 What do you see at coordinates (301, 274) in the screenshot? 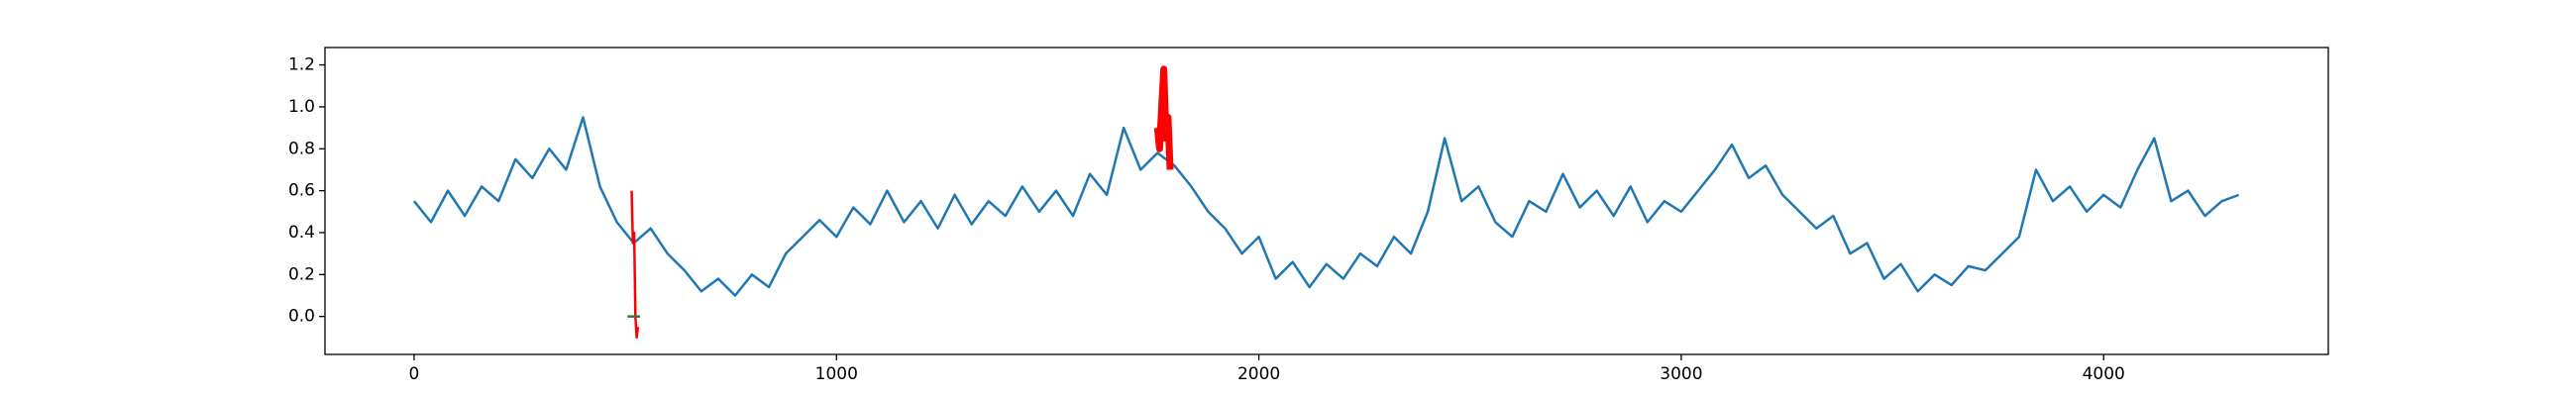
I see `y-tick-label: 0.2` at bounding box center [301, 274].